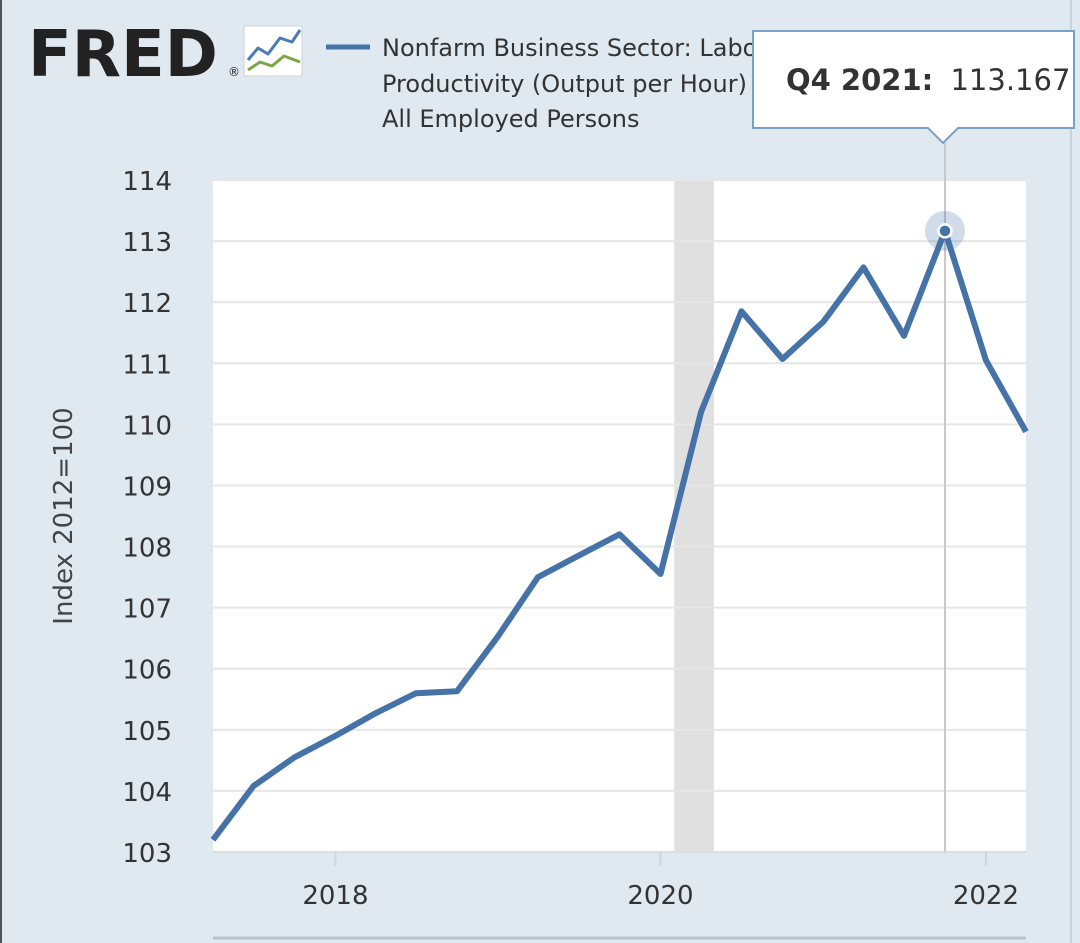 This screenshot has width=1080, height=943. What do you see at coordinates (147, 610) in the screenshot?
I see `y-tick-107: 107` at bounding box center [147, 610].